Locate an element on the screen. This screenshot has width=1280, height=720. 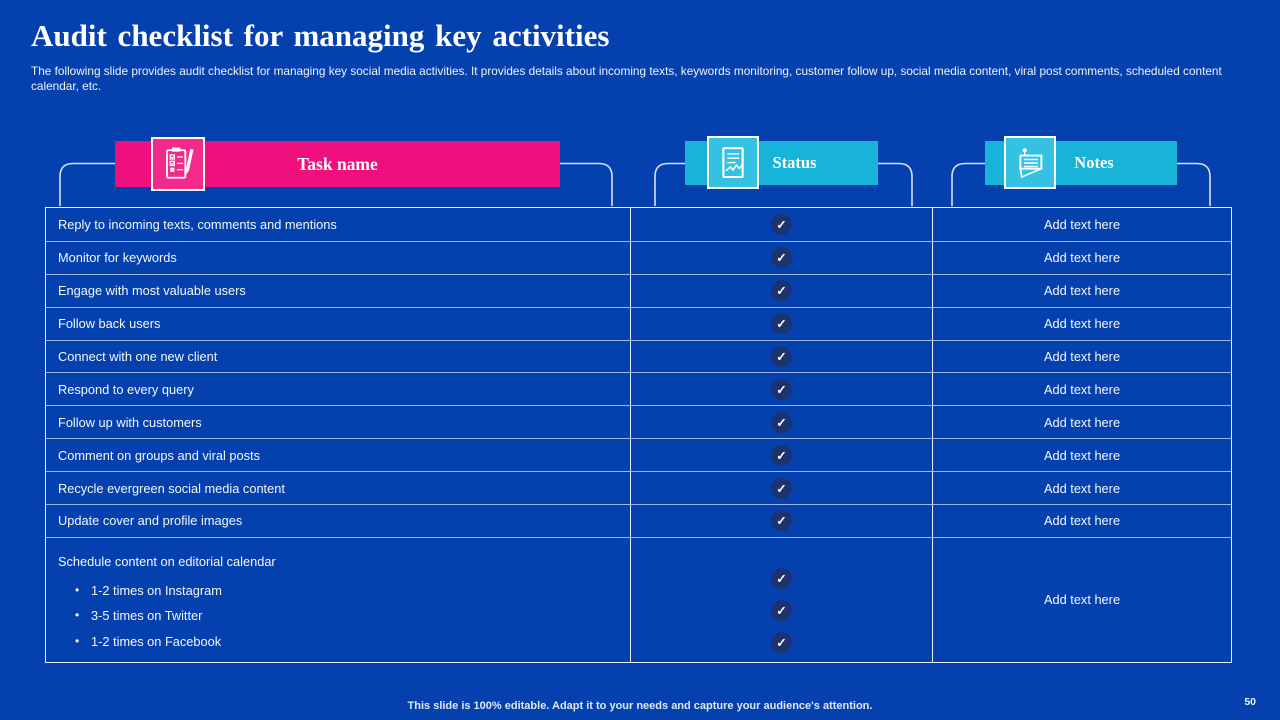
report-chart-icon is located at coordinates (733, 162).